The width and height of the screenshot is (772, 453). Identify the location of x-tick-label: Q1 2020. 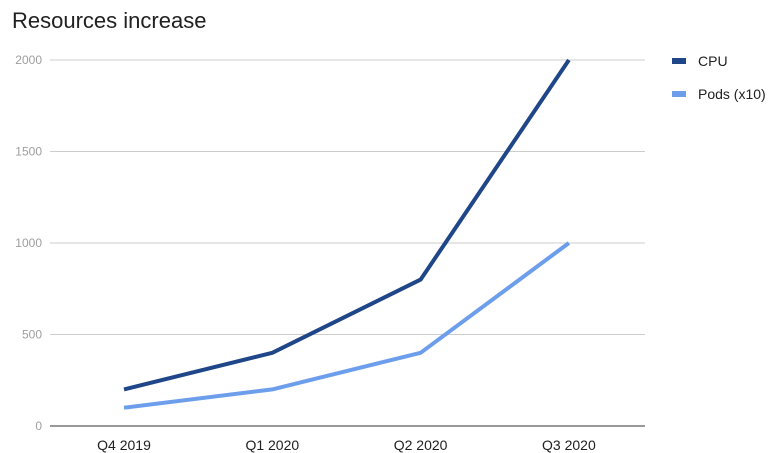
(272, 445).